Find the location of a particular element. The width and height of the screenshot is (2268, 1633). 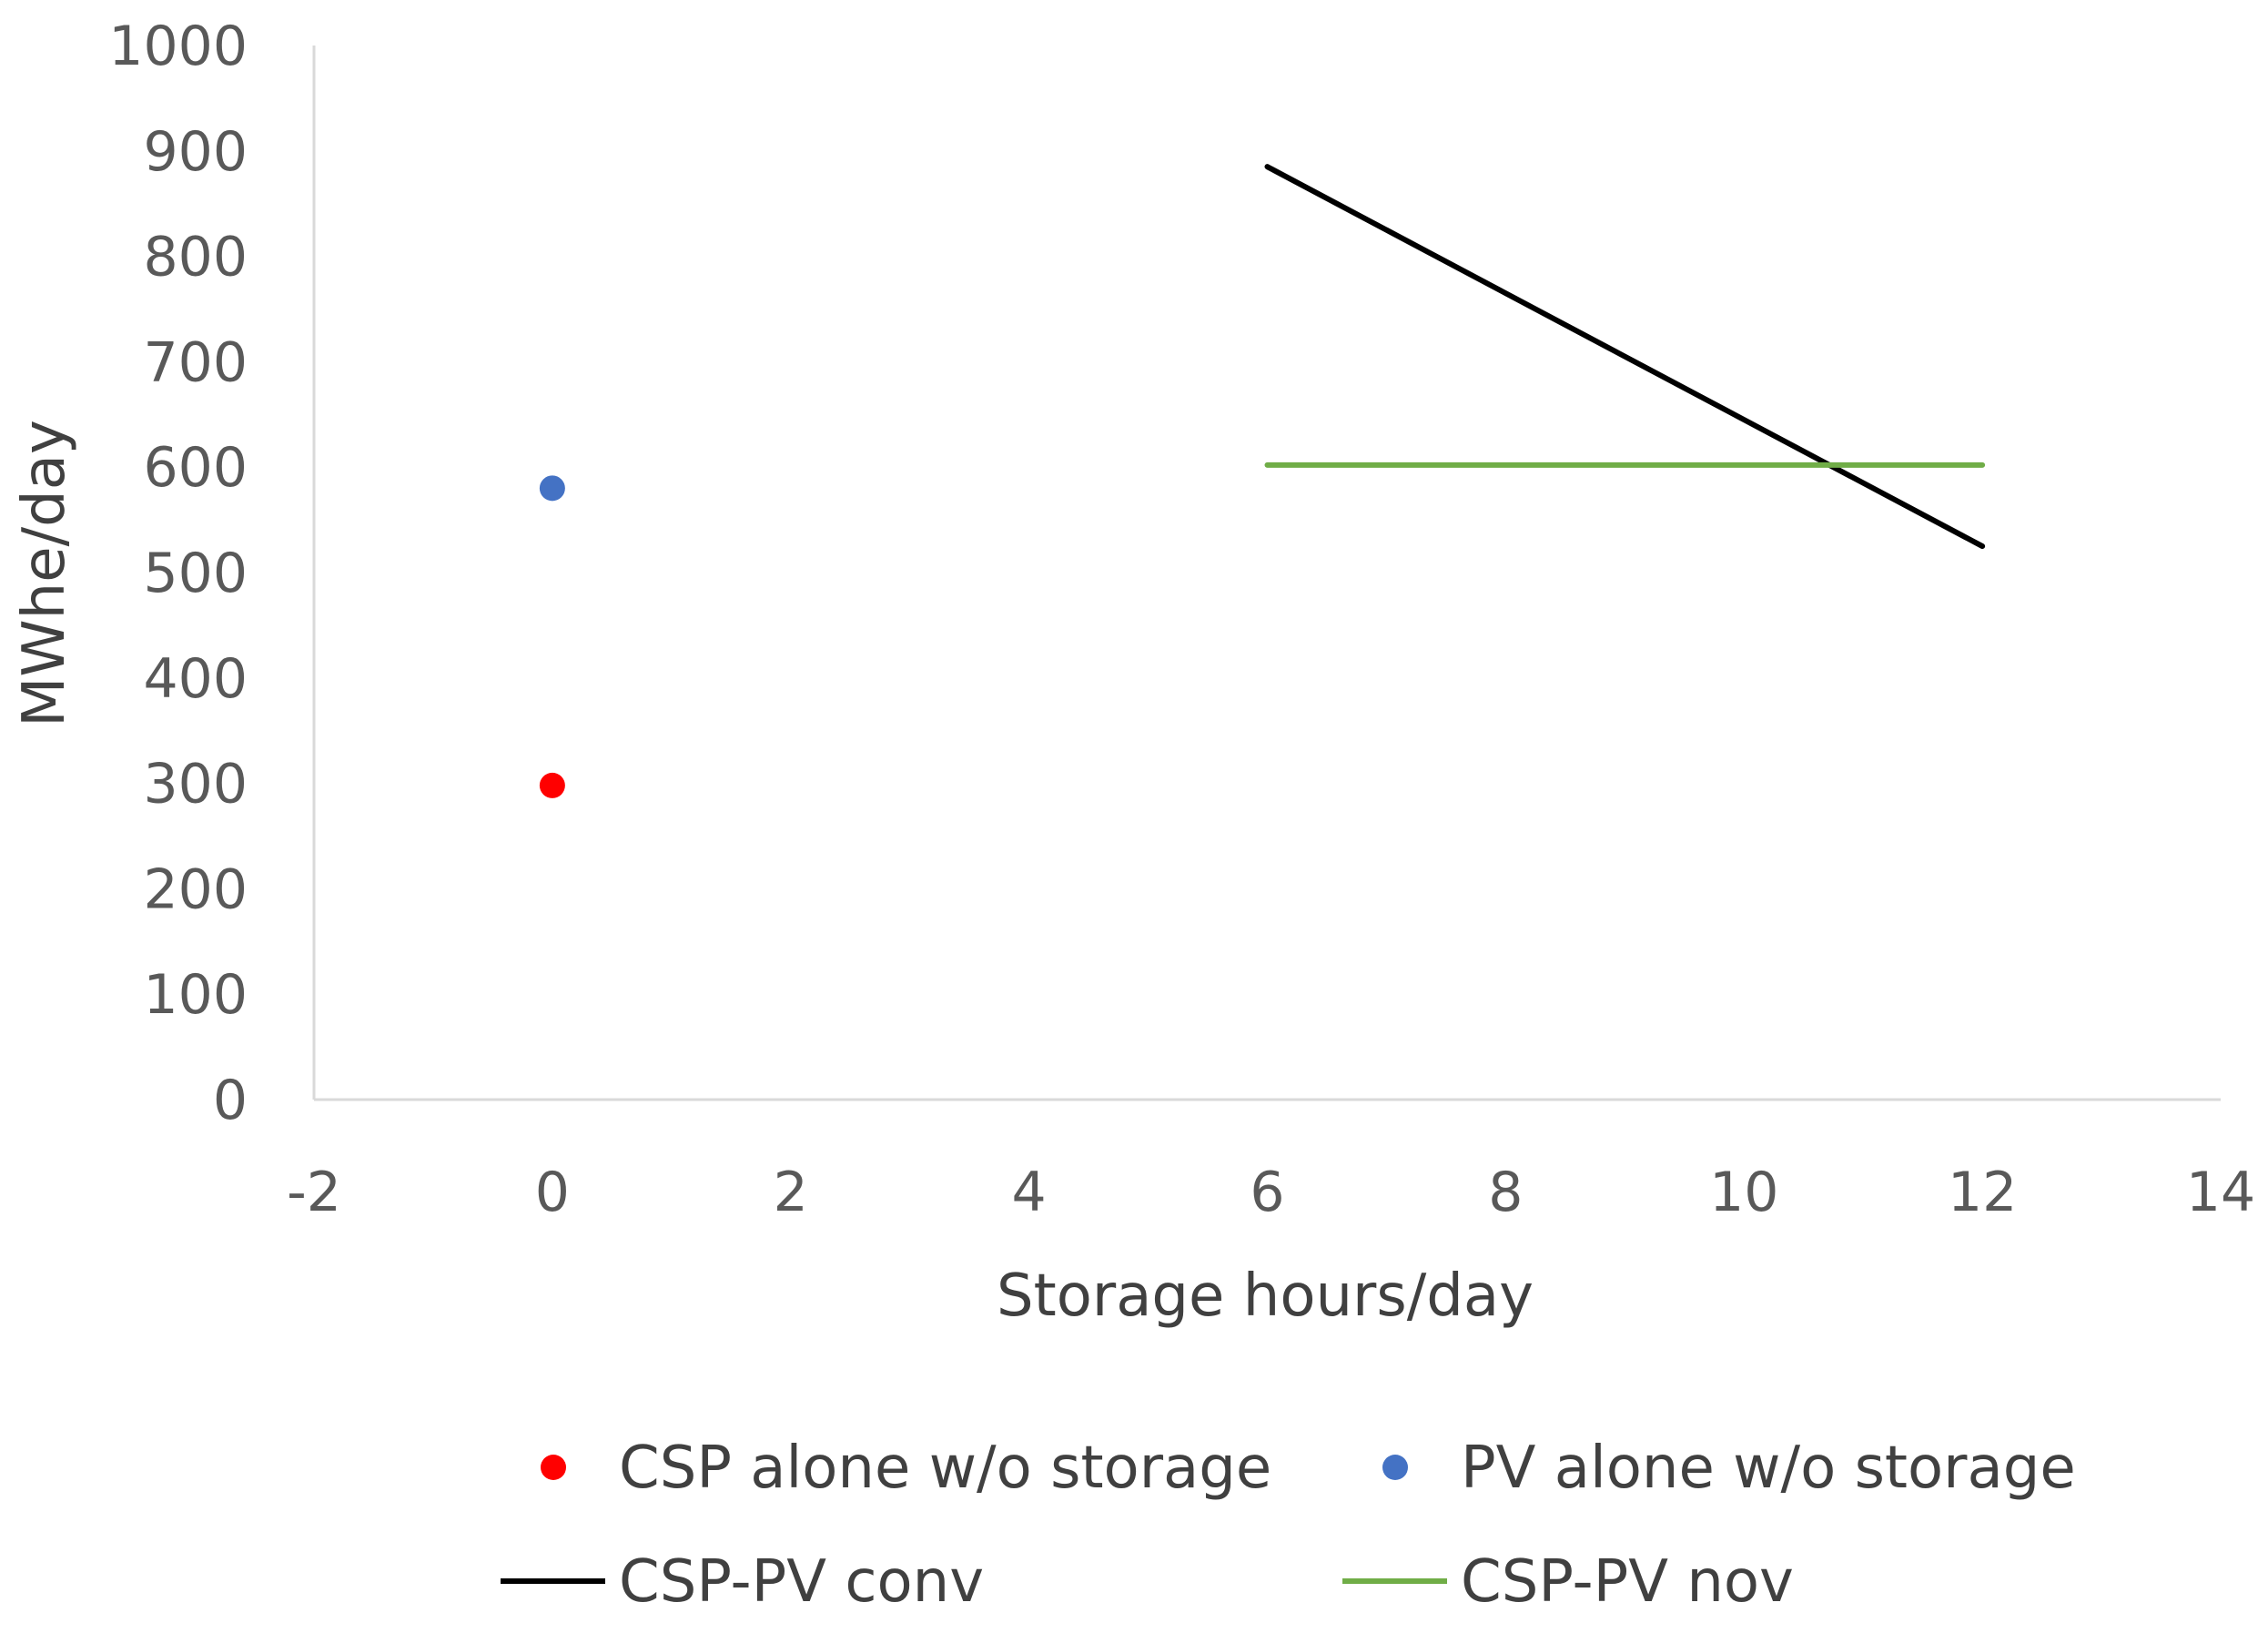

x-tick-label: 6 is located at coordinates (1267, 1192).